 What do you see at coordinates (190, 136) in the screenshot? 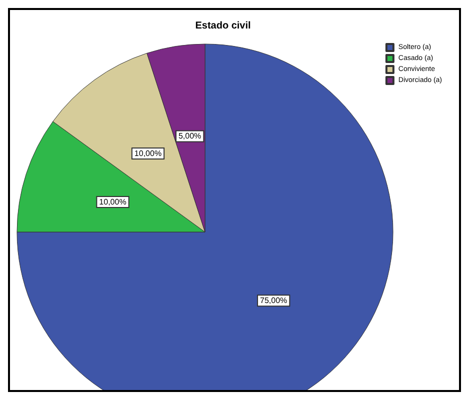
I see `data-label: 5,00%` at bounding box center [190, 136].